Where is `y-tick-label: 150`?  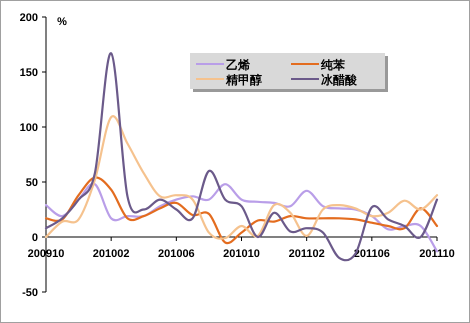
y-tick-label: 150 is located at coordinates (29, 73).